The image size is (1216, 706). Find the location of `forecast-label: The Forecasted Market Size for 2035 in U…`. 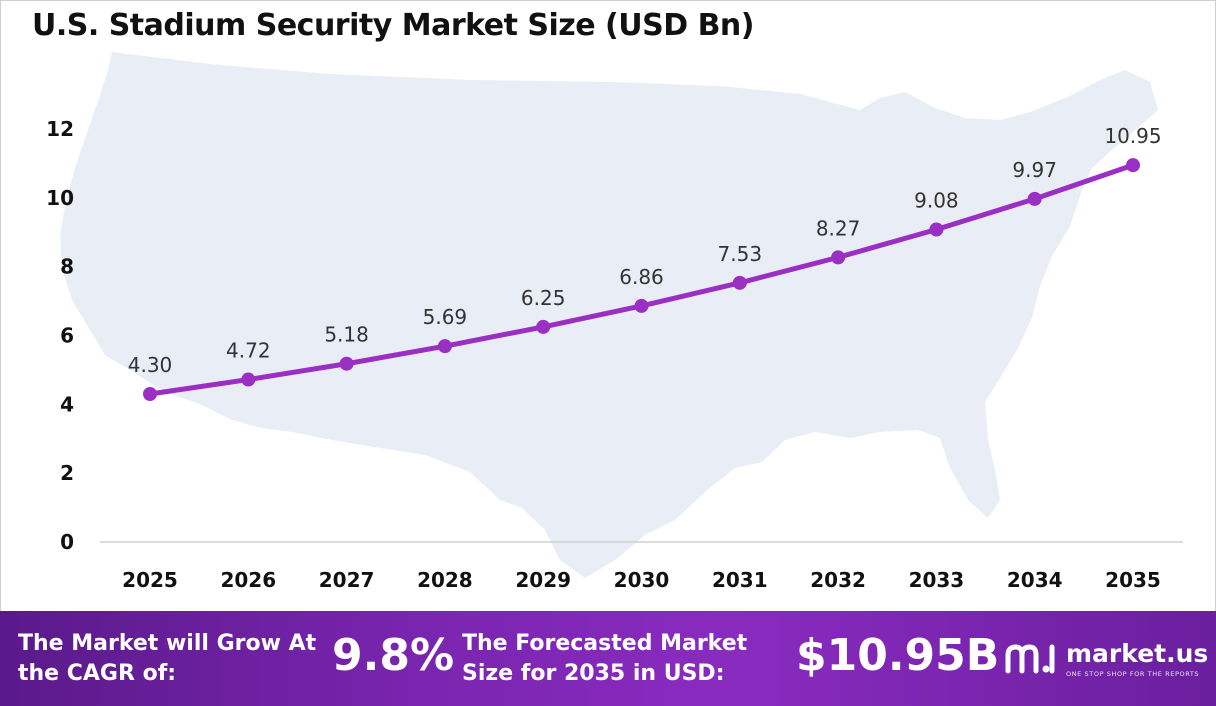

forecast-label: The Forecasted Market Size for 2035 in U… is located at coordinates (605, 658).